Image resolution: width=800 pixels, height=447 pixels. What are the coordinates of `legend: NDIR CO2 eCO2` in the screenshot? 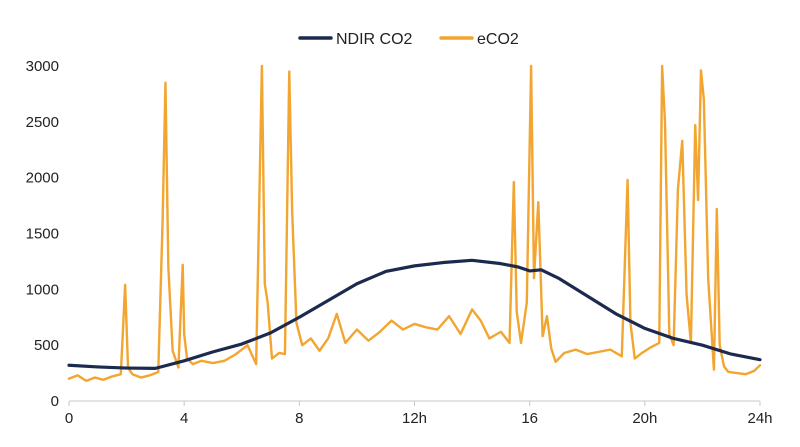 It's located at (408, 39).